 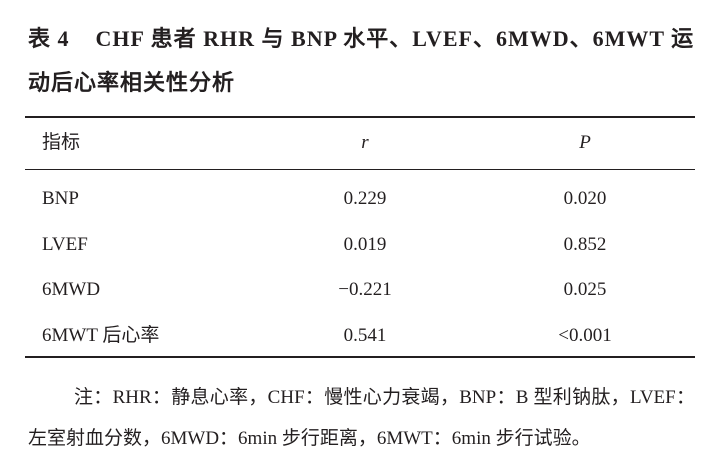 I want to click on table-cell: LVEF, so click(x=65, y=244).